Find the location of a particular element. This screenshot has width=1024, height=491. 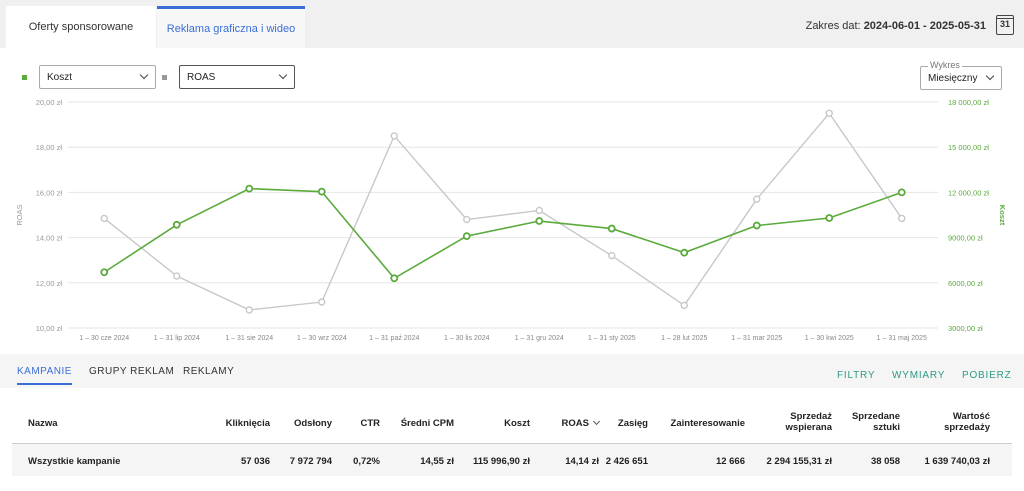

download-button: POBIERZ is located at coordinates (987, 375).